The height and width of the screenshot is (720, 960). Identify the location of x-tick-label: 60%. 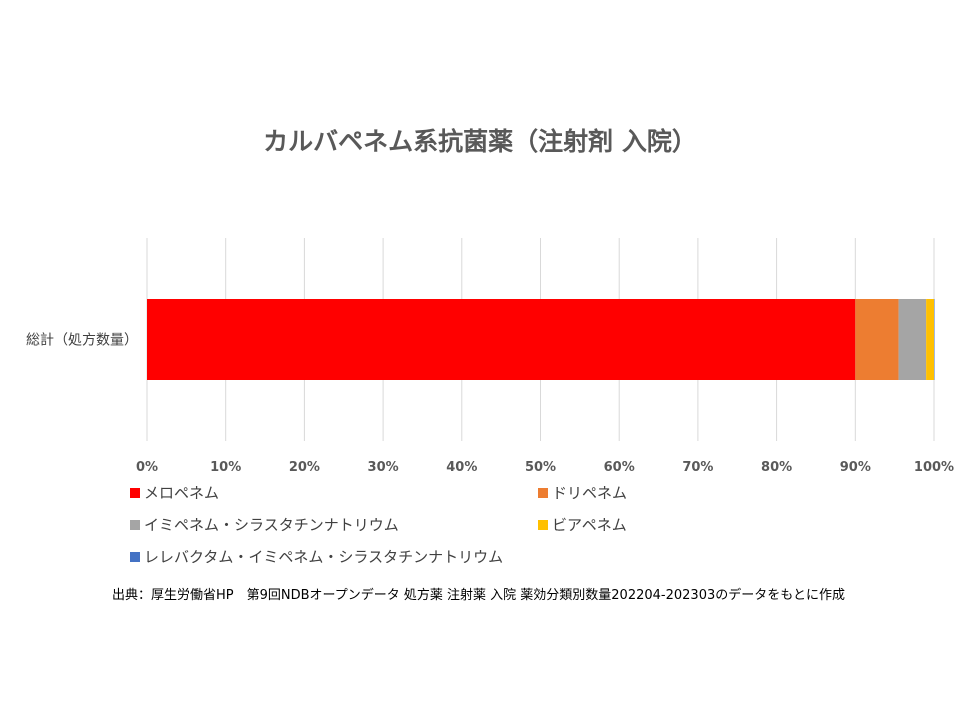
(619, 467).